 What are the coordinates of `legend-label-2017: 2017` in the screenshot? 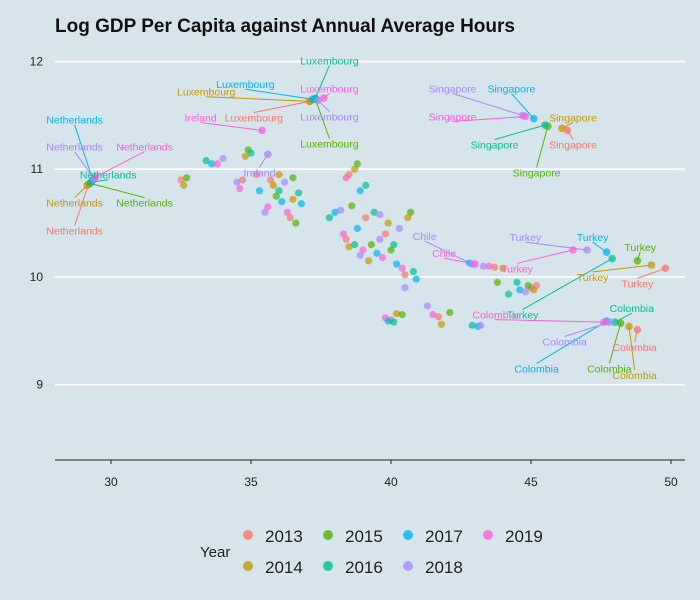 It's located at (444, 536).